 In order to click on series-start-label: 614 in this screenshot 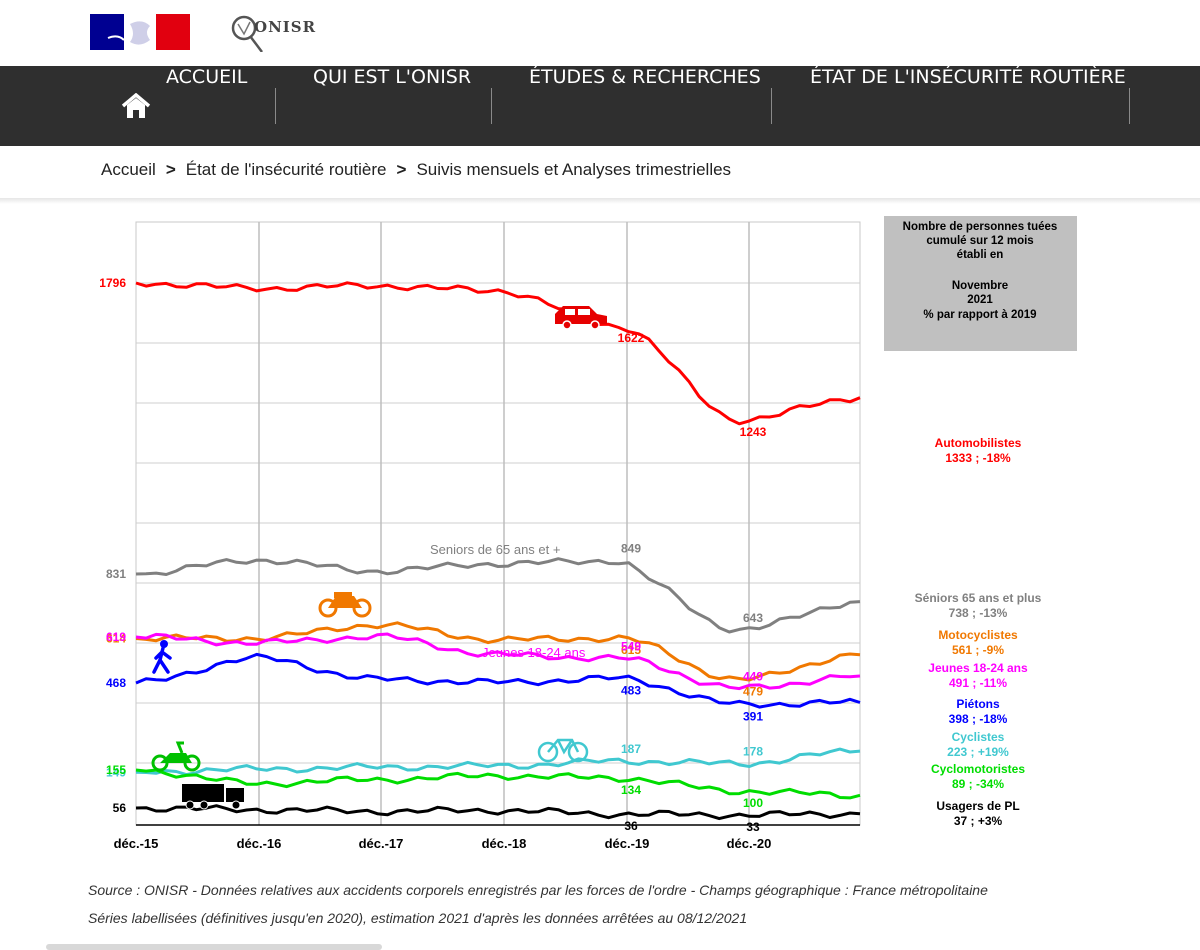, I will do `click(116, 639)`.